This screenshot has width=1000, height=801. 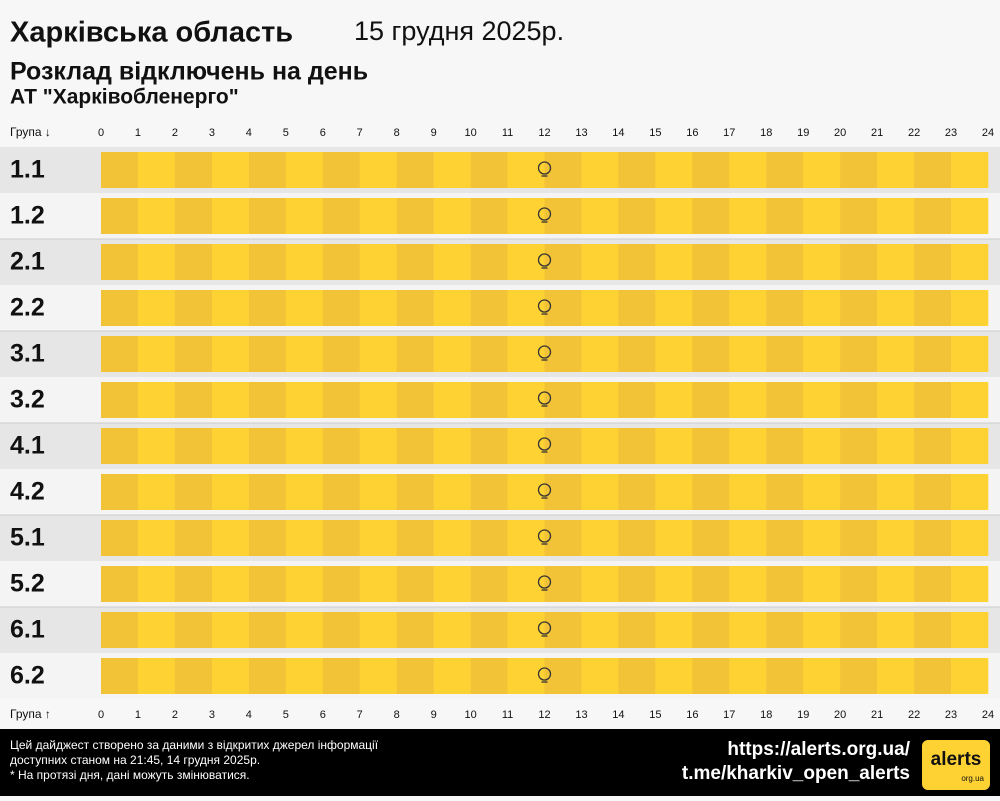 I want to click on link: t.me/kharkiv_open_alerts, so click(x=796, y=773).